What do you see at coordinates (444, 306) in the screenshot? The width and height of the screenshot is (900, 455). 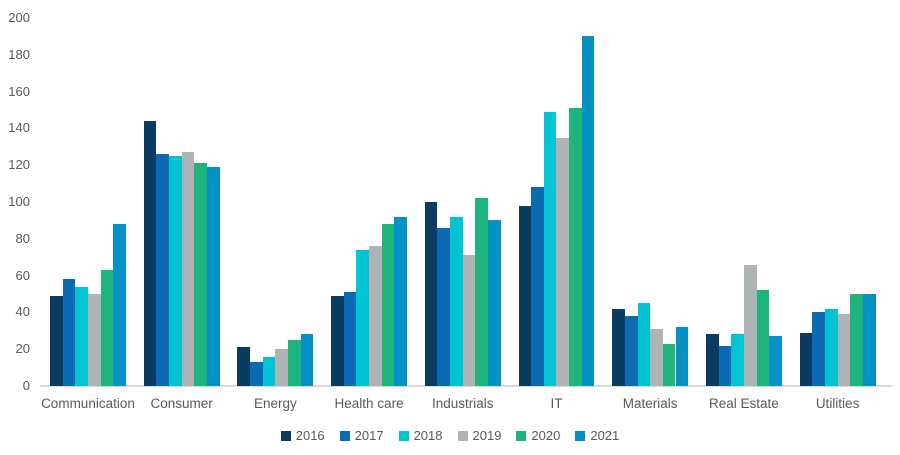 I see `bar-2017-industrials` at bounding box center [444, 306].